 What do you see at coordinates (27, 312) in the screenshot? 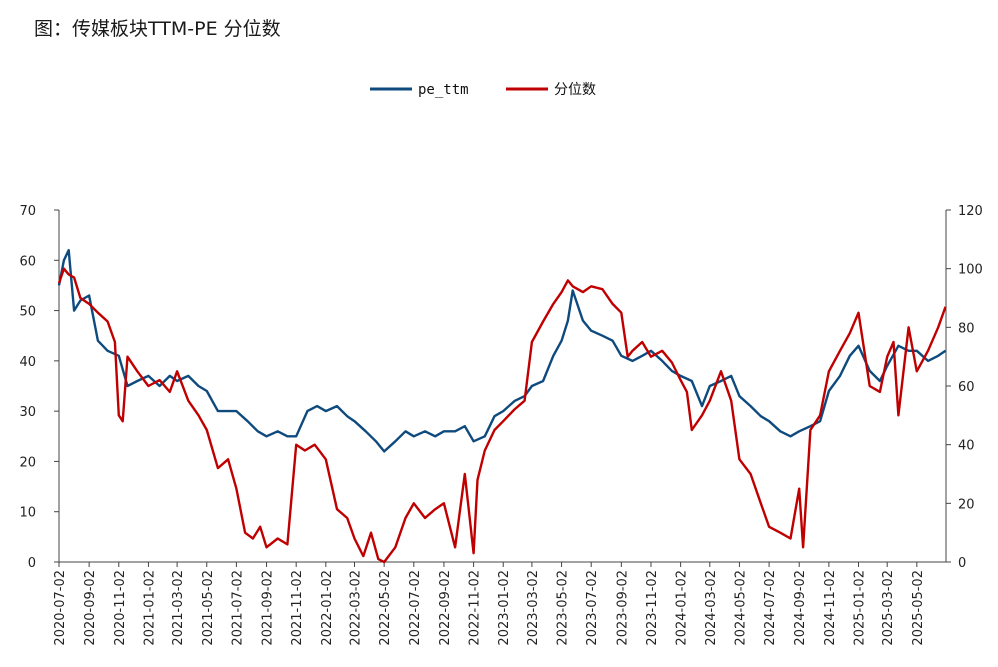
I see `left-tick-label: 50` at bounding box center [27, 312].